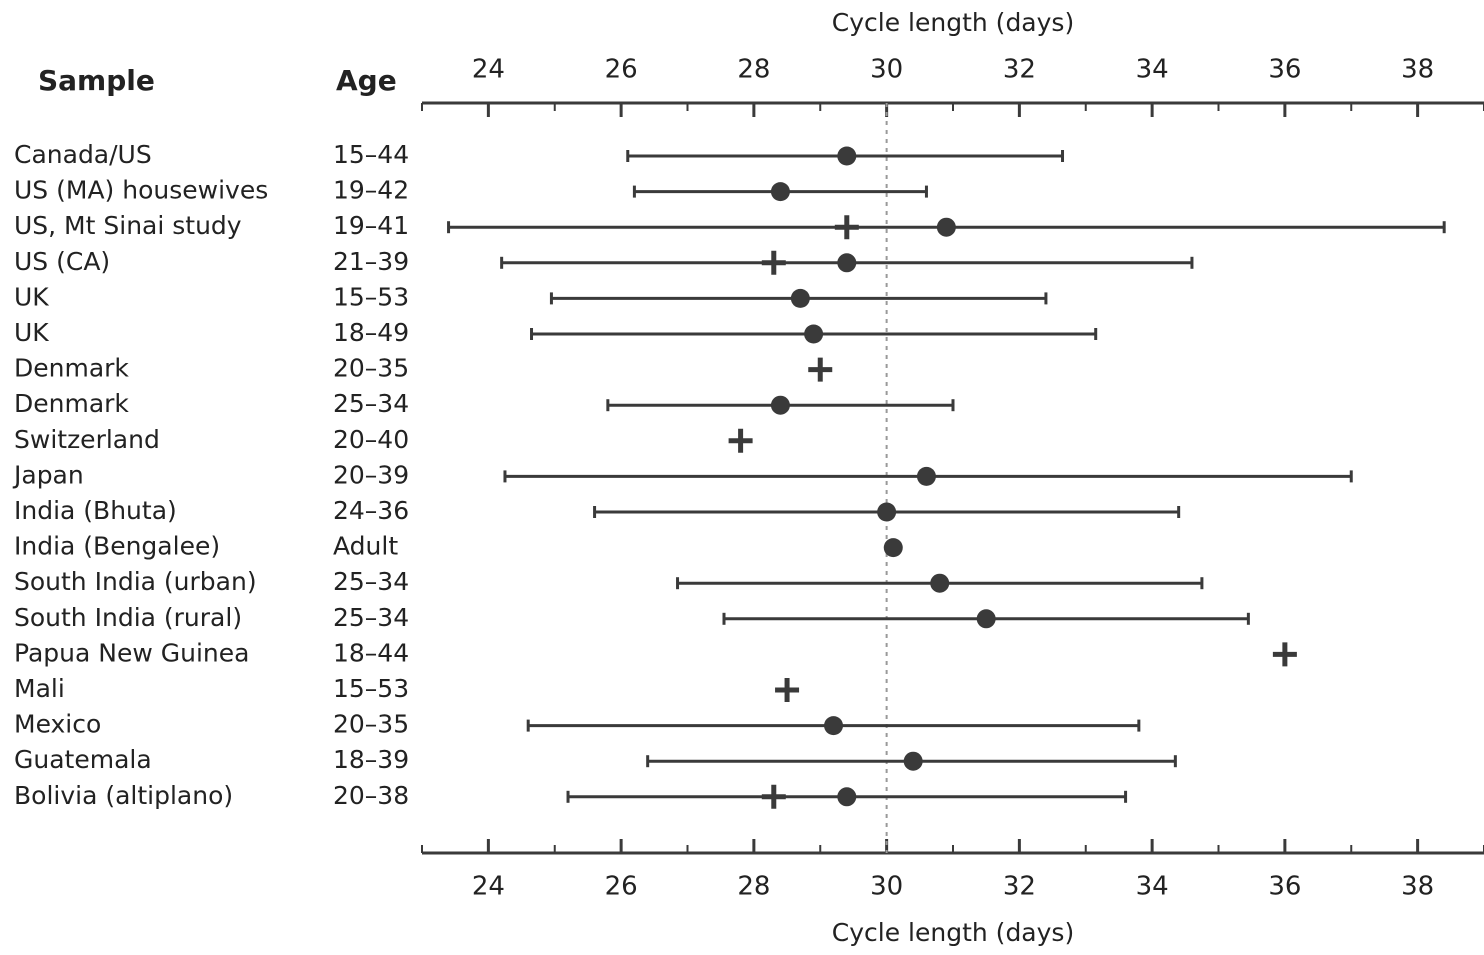  Describe the element at coordinates (39, 688) in the screenshot. I see `sample-label: Mali` at that location.